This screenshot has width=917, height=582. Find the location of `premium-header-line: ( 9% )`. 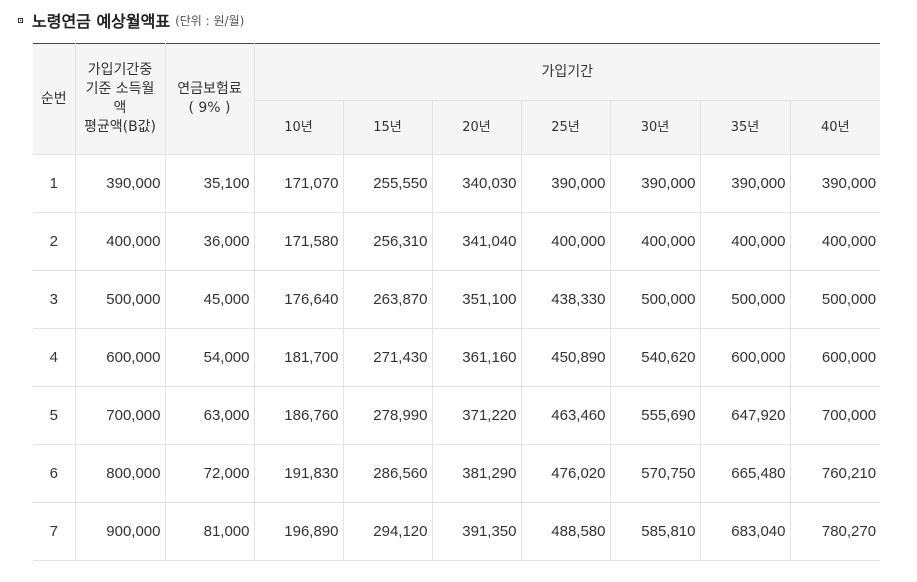

premium-header-line: ( 9% ) is located at coordinates (209, 108).